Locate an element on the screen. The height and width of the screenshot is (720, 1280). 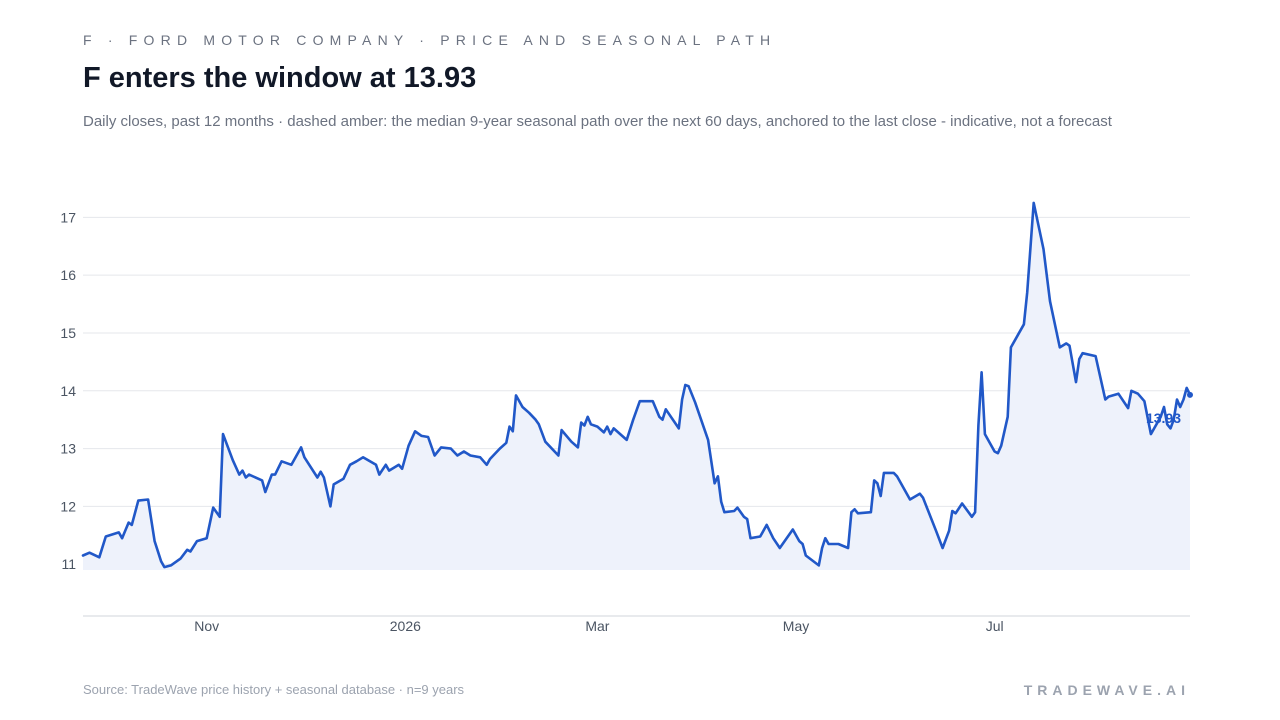
last-close-point is located at coordinates (1190, 394).